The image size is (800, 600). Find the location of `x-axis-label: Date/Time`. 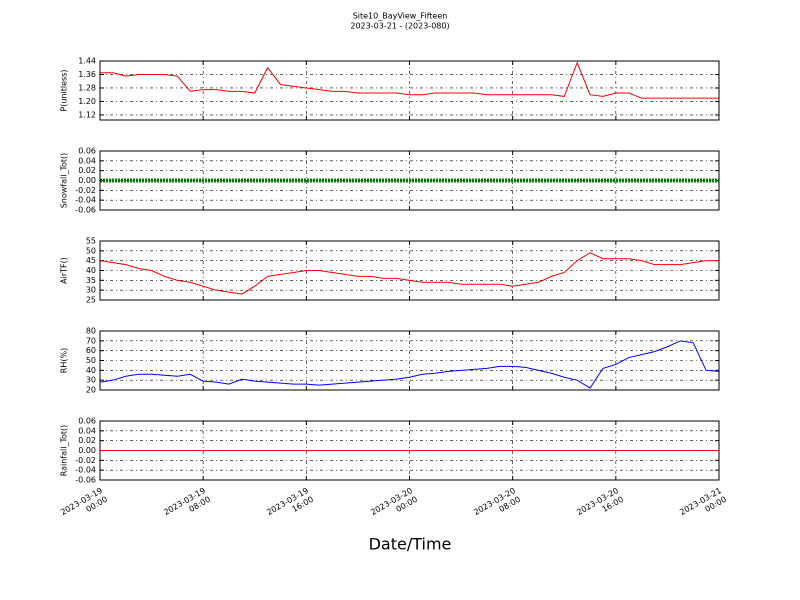

x-axis-label: Date/Time is located at coordinates (410, 544).